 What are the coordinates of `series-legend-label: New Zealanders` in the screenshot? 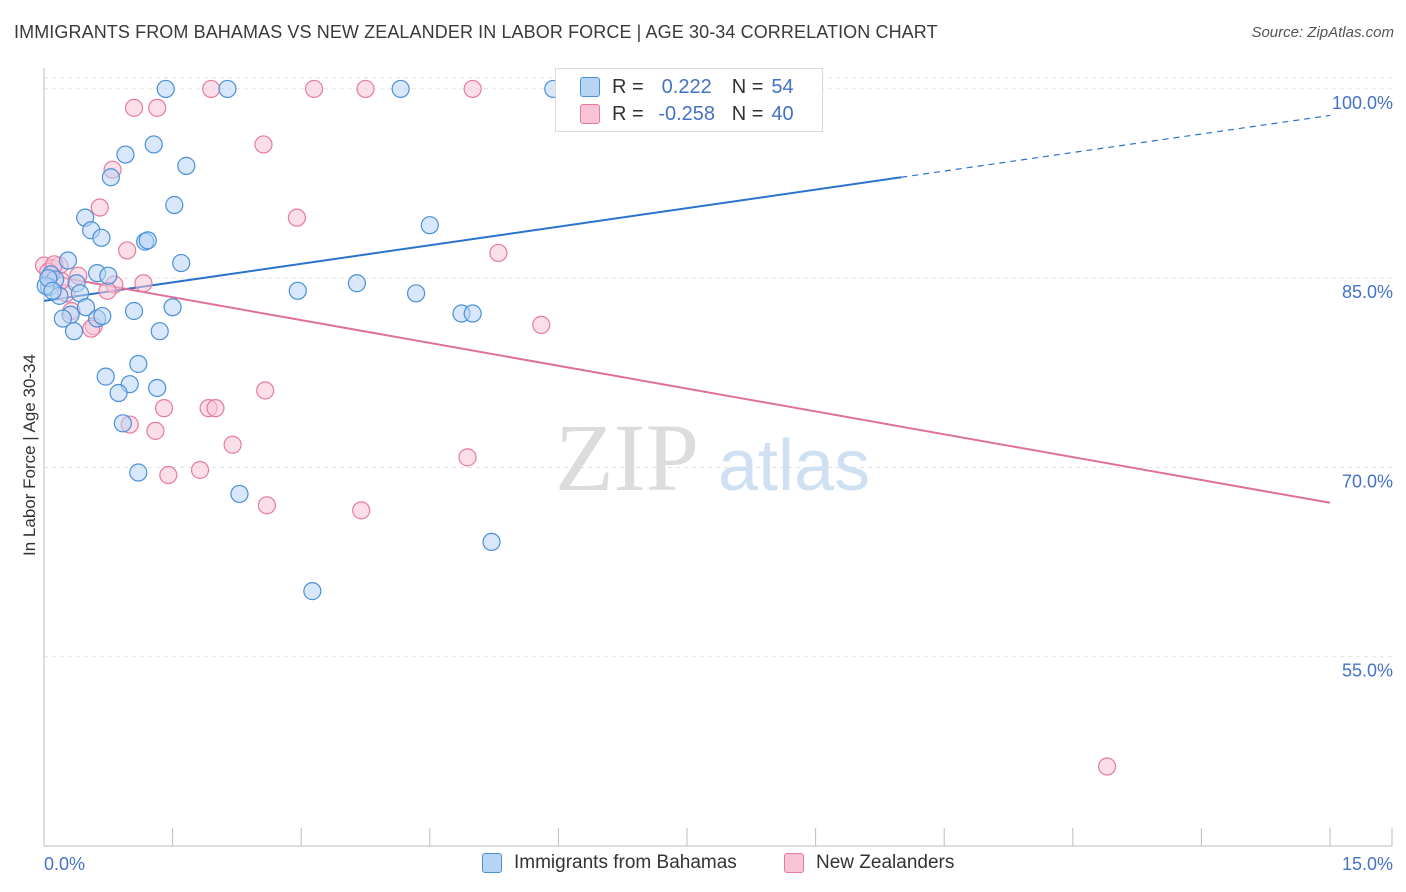 It's located at (885, 862).